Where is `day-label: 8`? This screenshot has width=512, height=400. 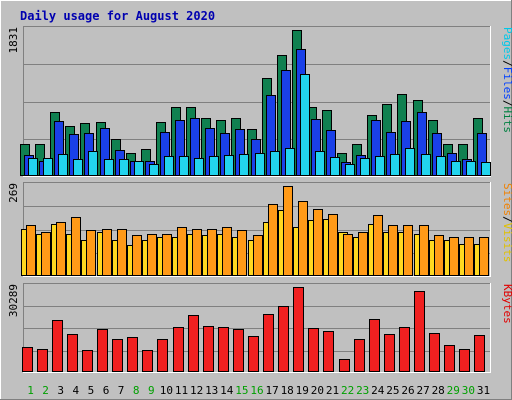 day-label: 8 is located at coordinates (136, 390).